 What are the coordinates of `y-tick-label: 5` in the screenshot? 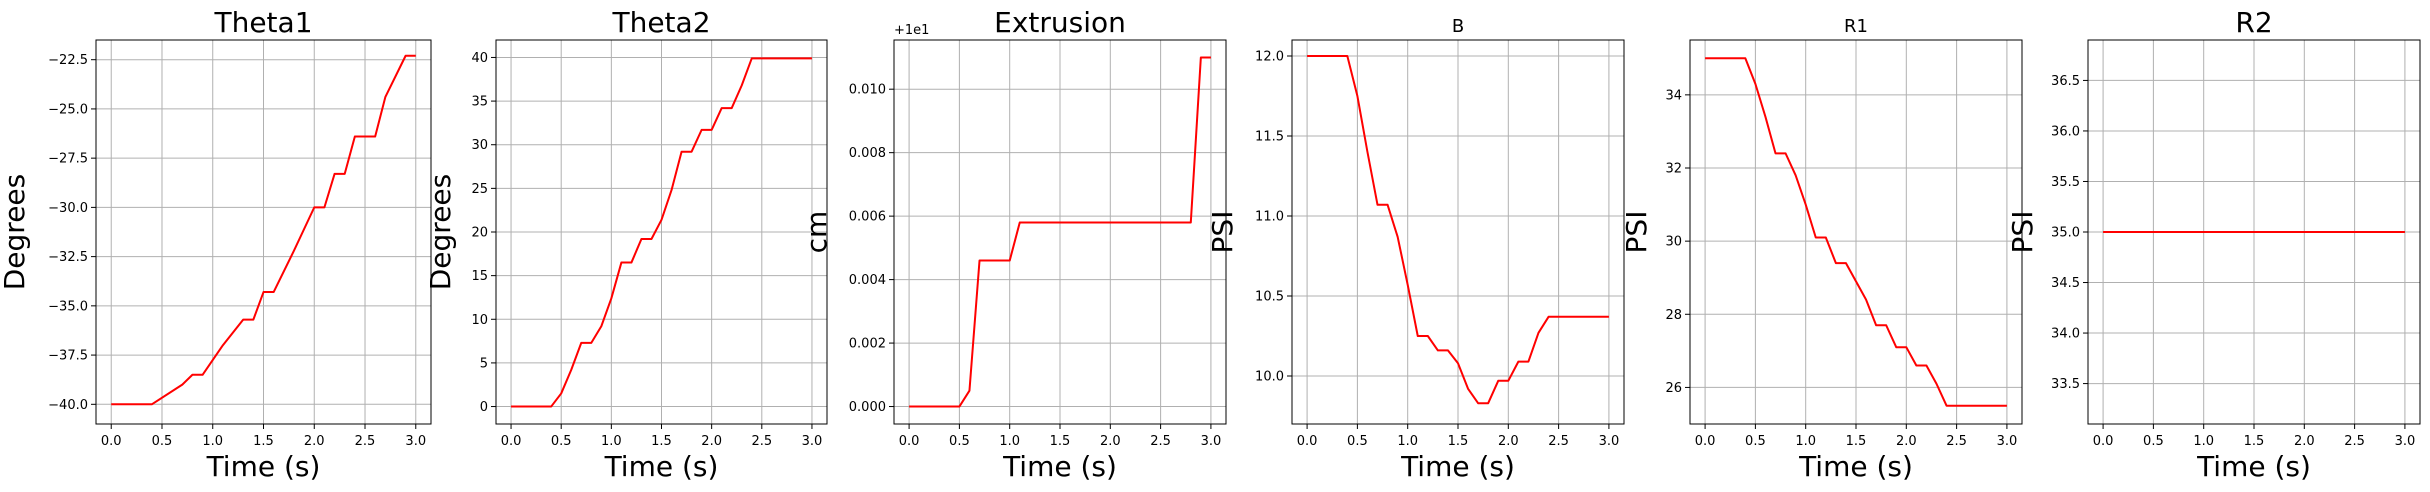 It's located at (484, 363).